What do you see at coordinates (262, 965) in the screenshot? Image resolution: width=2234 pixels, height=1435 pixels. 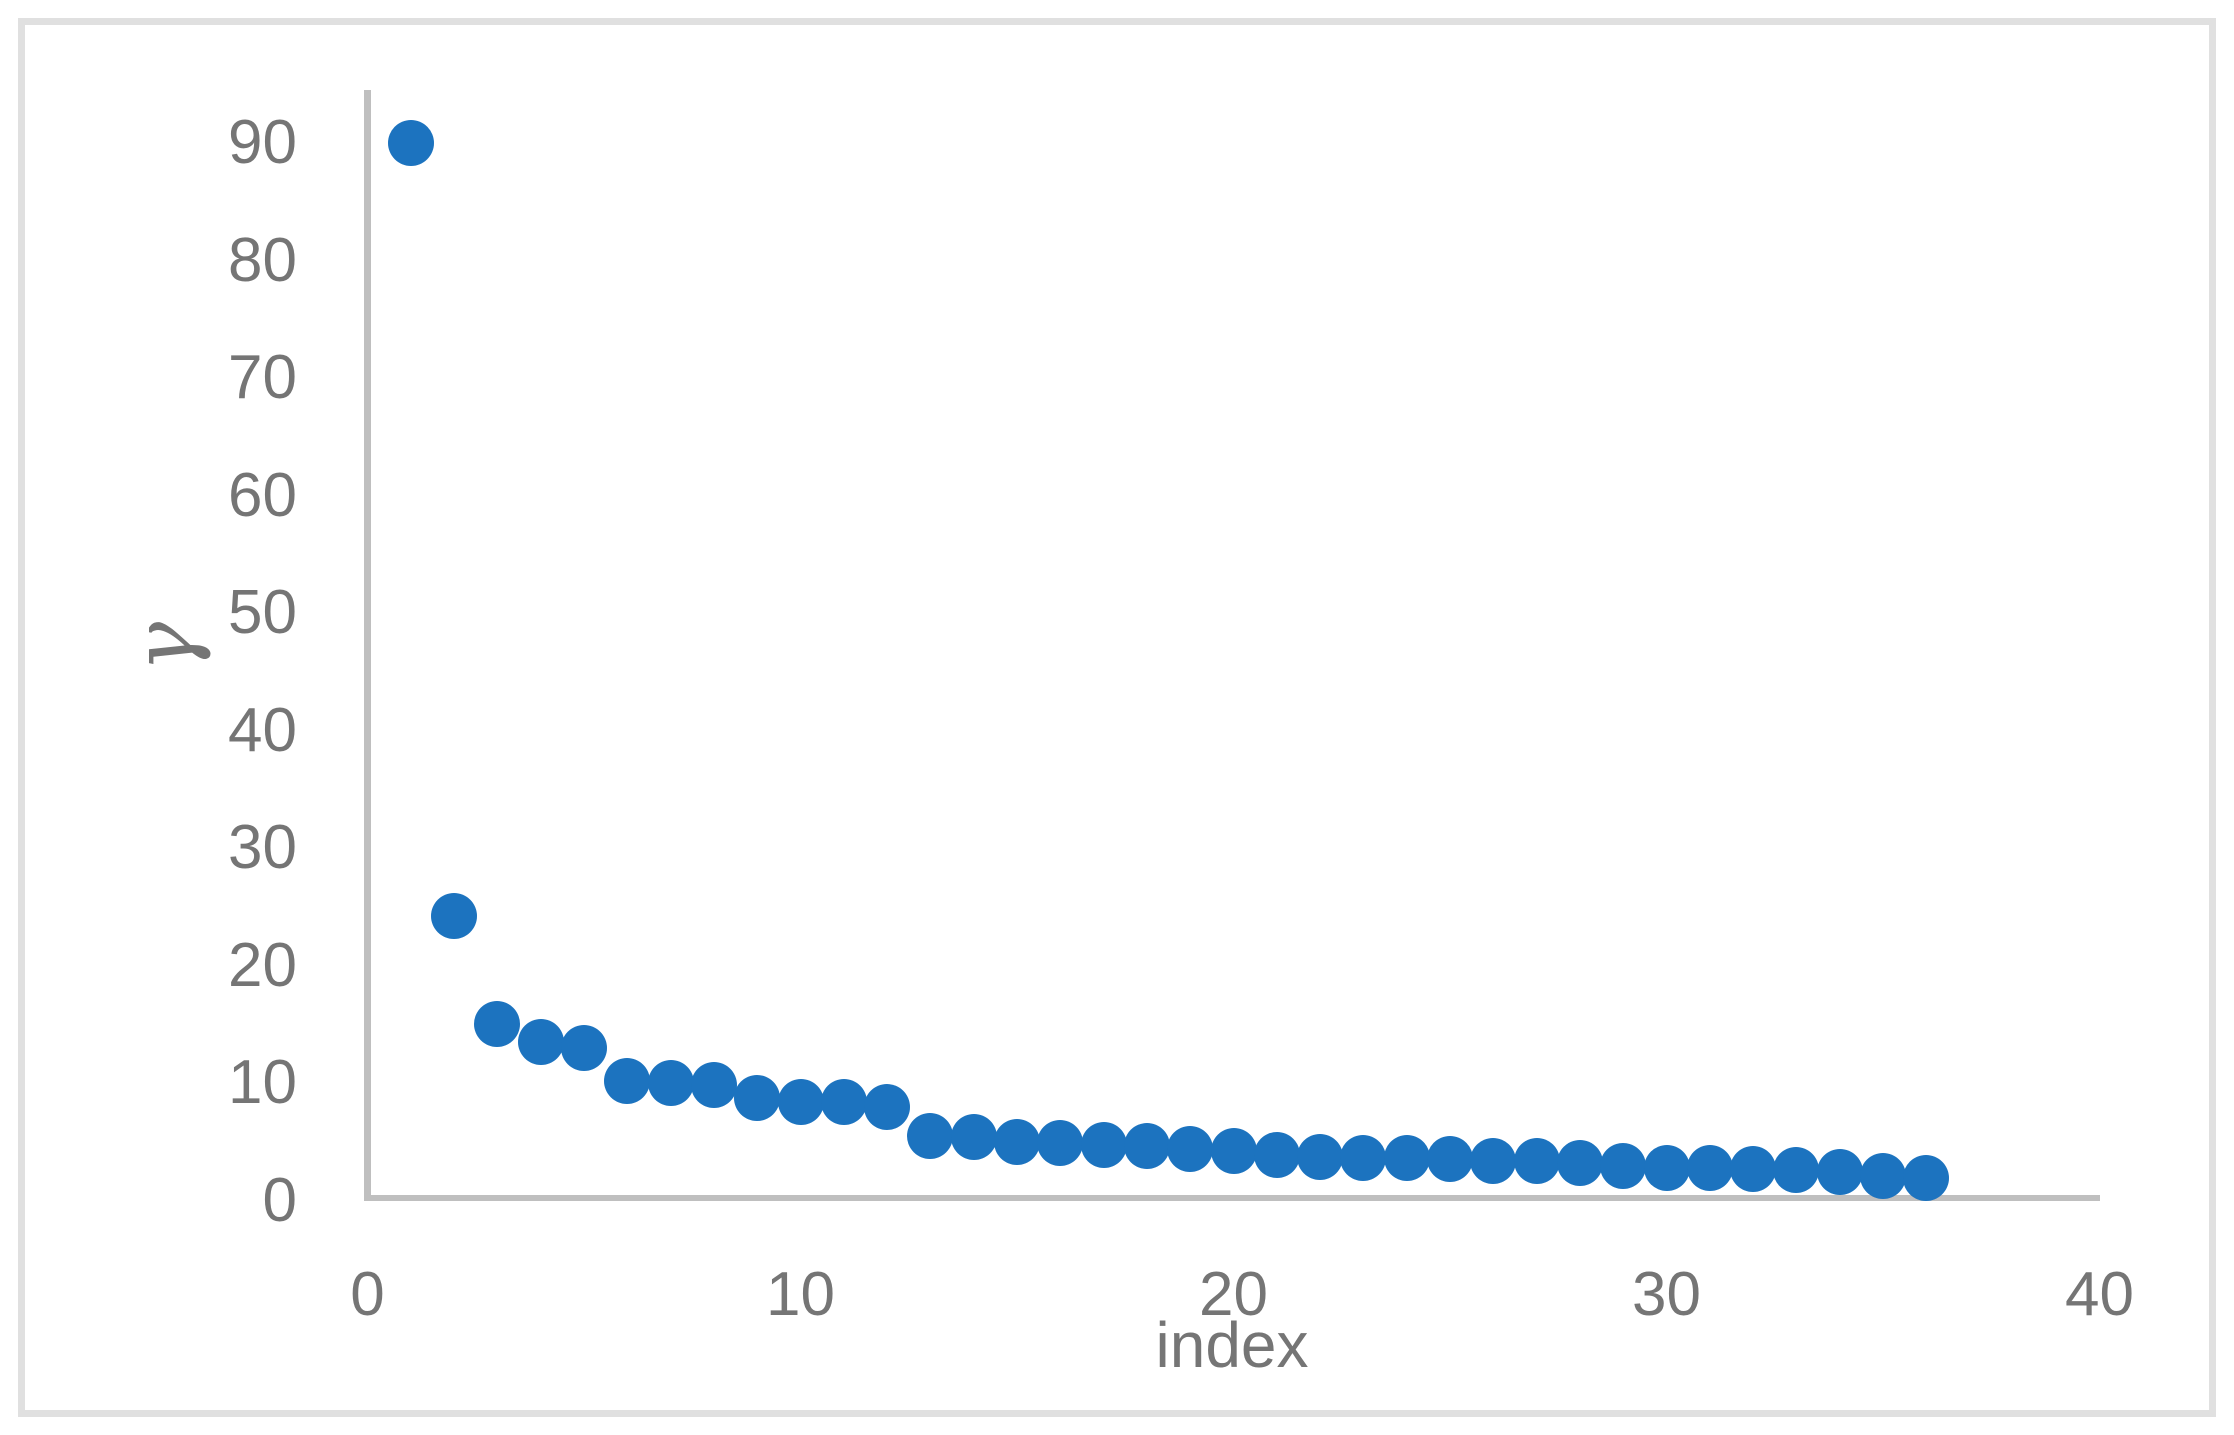 I see `y-tick-label-20: 20` at bounding box center [262, 965].